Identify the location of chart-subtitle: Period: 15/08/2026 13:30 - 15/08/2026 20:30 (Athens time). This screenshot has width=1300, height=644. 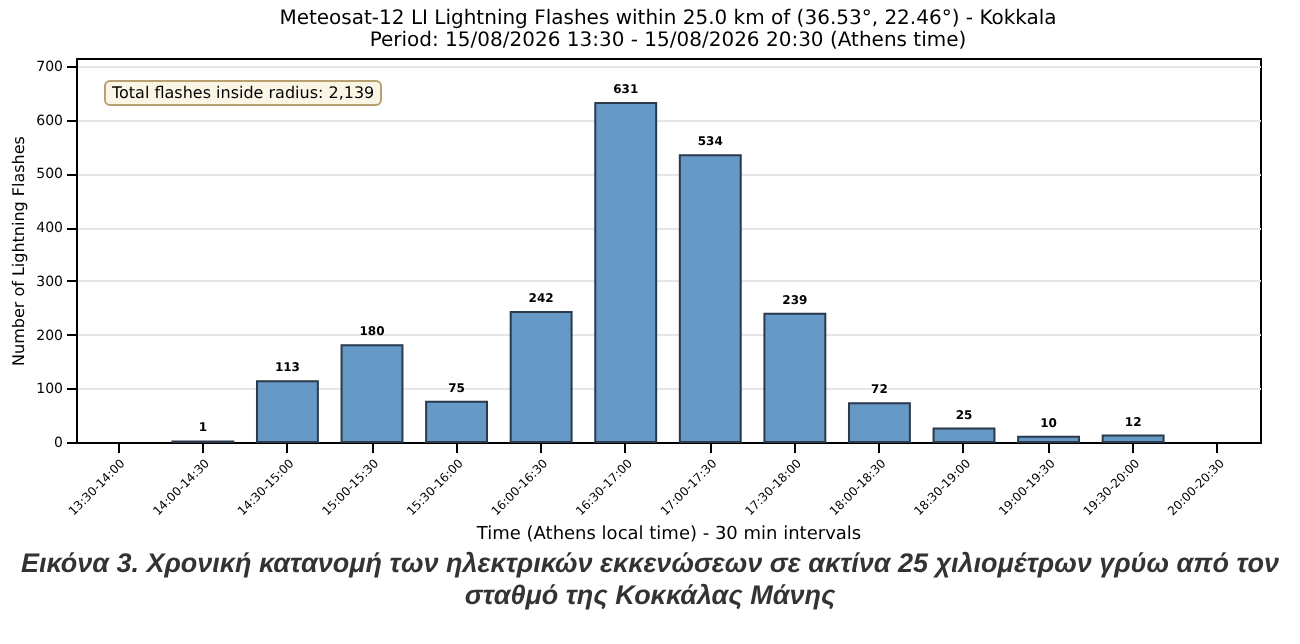
(668, 41).